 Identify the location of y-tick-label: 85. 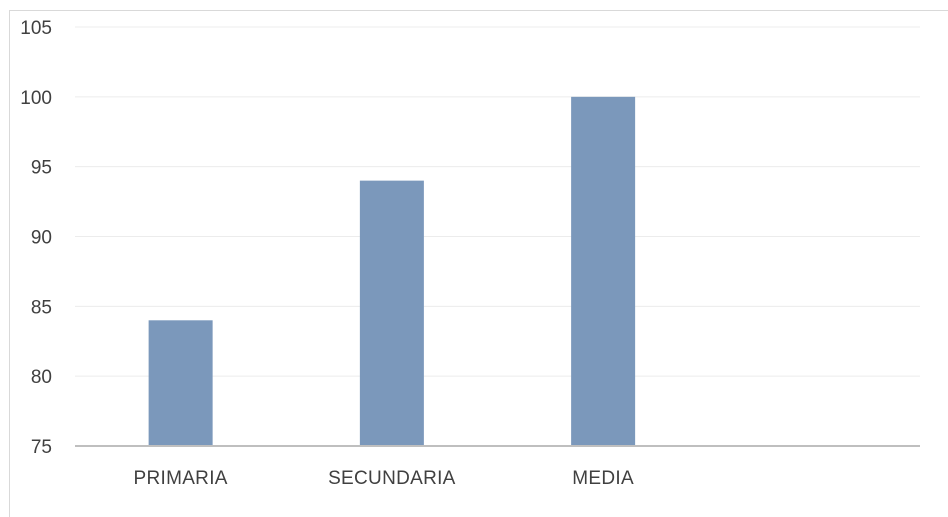
(41, 307).